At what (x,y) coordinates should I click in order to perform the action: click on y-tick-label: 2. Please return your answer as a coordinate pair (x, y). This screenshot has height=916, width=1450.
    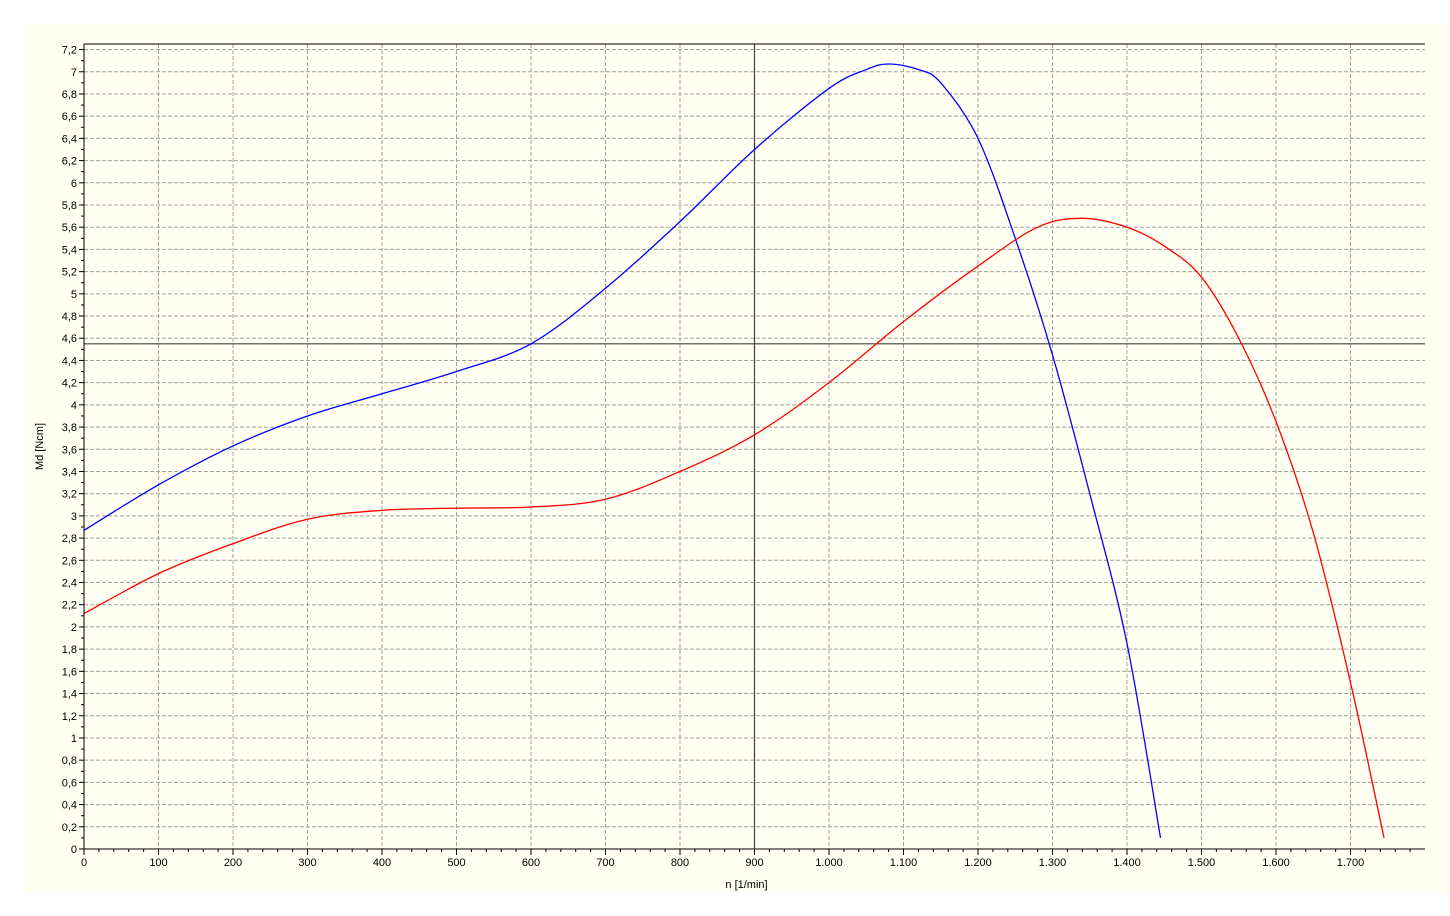
    Looking at the image, I should click on (74, 628).